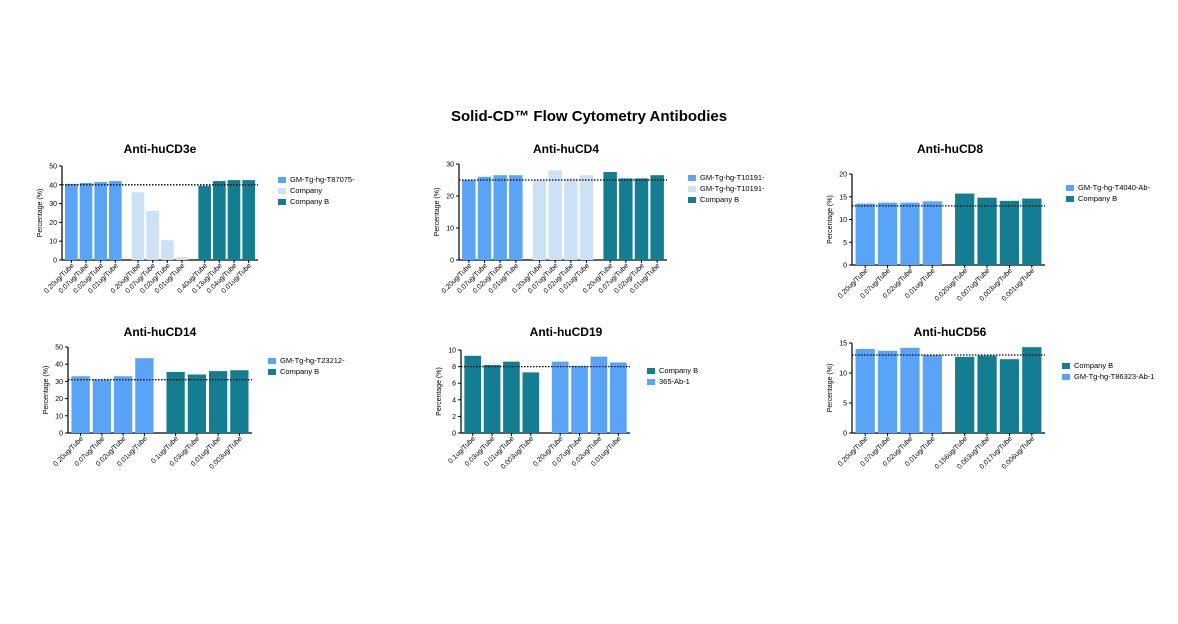 This screenshot has height=624, width=1178. I want to click on legend-label: GM-Tg-hg-T87075-, so click(322, 179).